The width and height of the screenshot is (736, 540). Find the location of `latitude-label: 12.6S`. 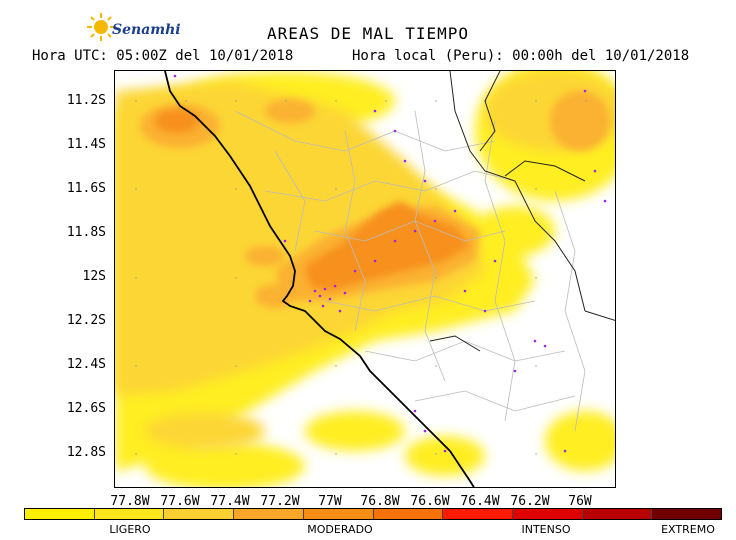

latitude-label: 12.6S is located at coordinates (86, 408).